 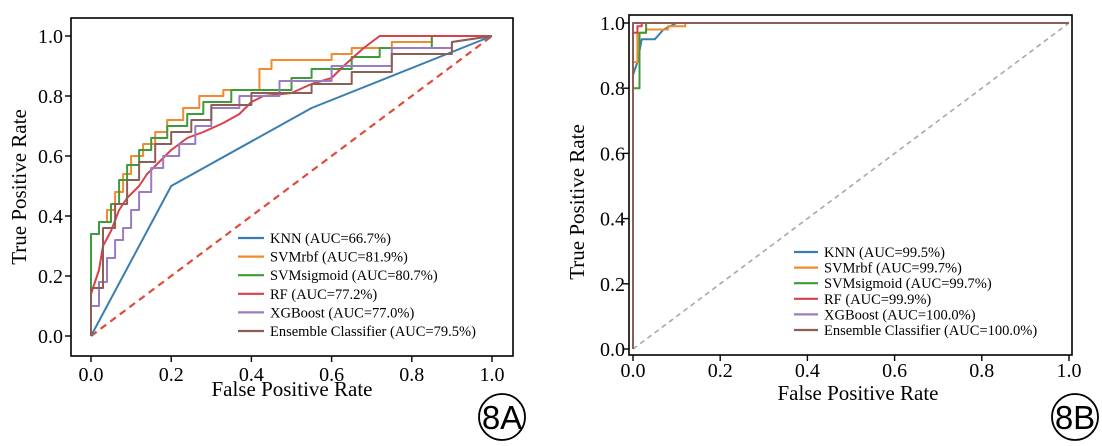 What do you see at coordinates (339, 258) in the screenshot?
I see `legend-label-svmrbf: SVMrbf (AUC=81.9%)` at bounding box center [339, 258].